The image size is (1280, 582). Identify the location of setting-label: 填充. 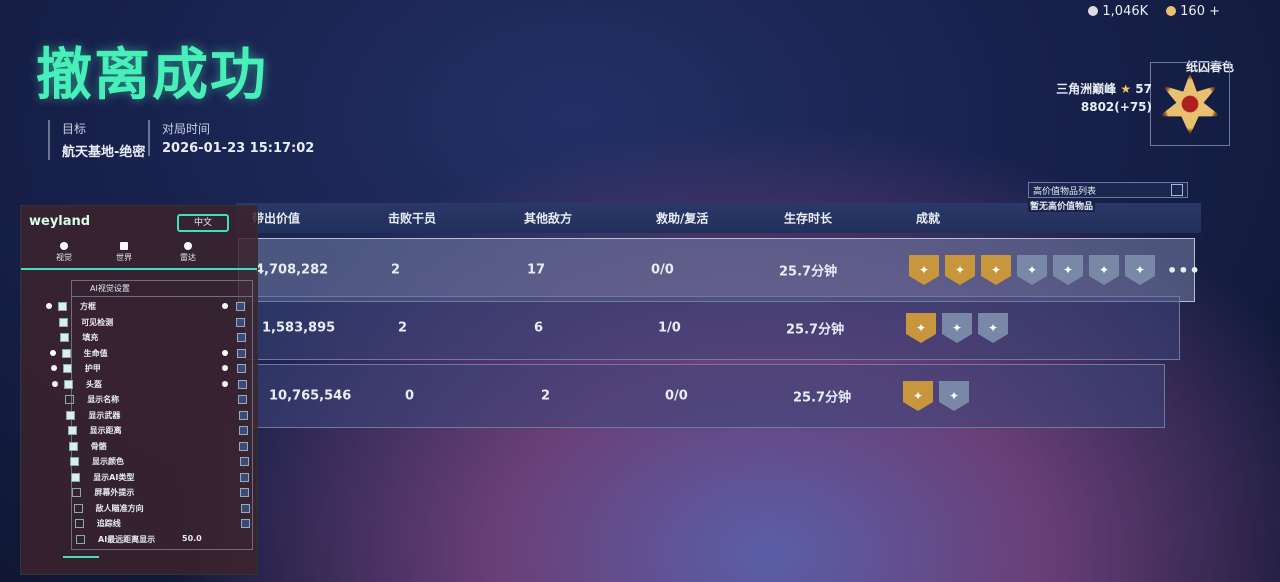
(90, 337).